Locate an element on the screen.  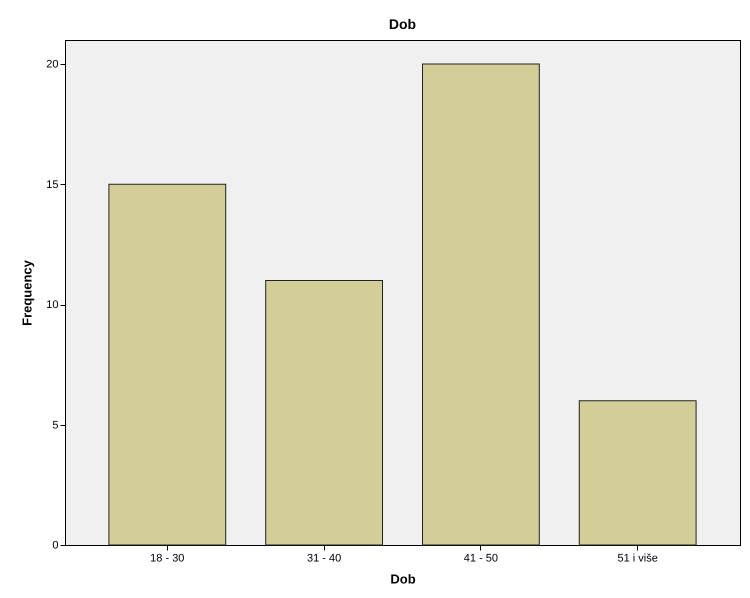
x-tick-label: 51 i više is located at coordinates (638, 558).